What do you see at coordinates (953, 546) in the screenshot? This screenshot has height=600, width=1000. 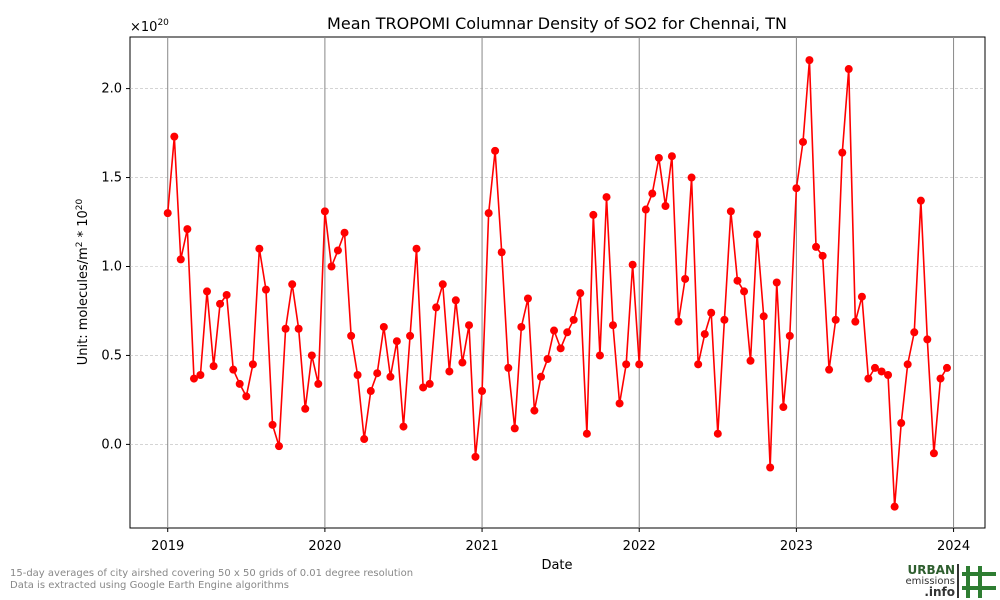 I see `x-tick-label: 2024` at bounding box center [953, 546].